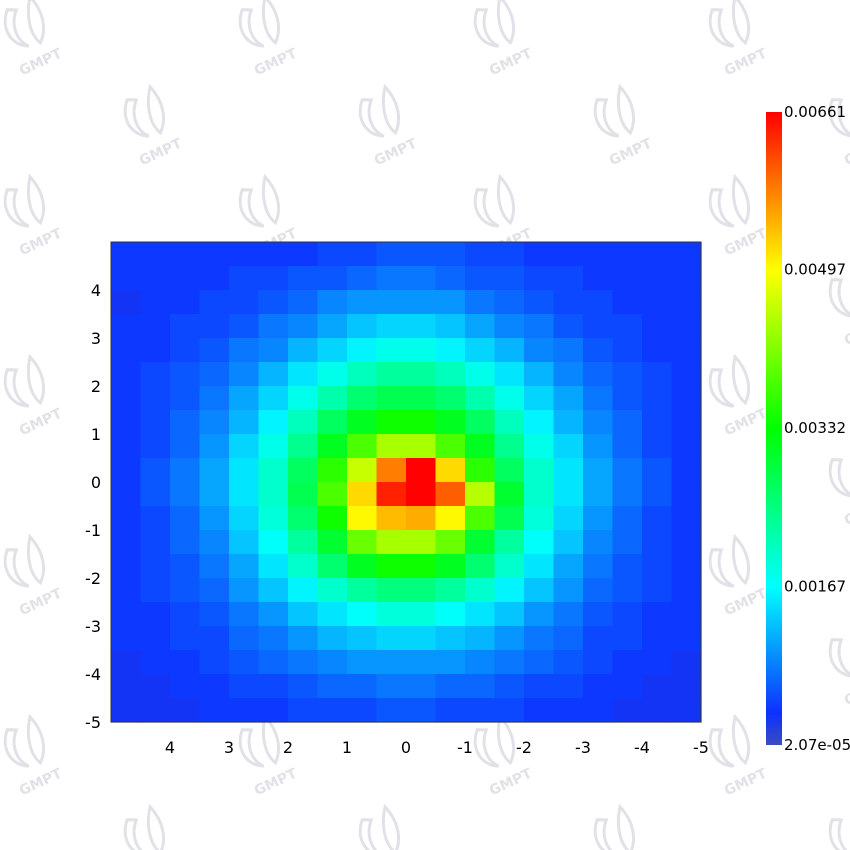 This screenshot has height=850, width=850. Describe the element at coordinates (815, 112) in the screenshot. I see `colorbar-tick-label: 0.00661` at that location.